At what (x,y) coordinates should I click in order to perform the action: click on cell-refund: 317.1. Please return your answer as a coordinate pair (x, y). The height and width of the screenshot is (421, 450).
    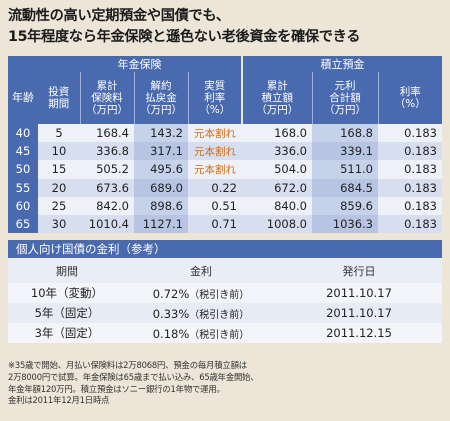
    Looking at the image, I should click on (161, 151).